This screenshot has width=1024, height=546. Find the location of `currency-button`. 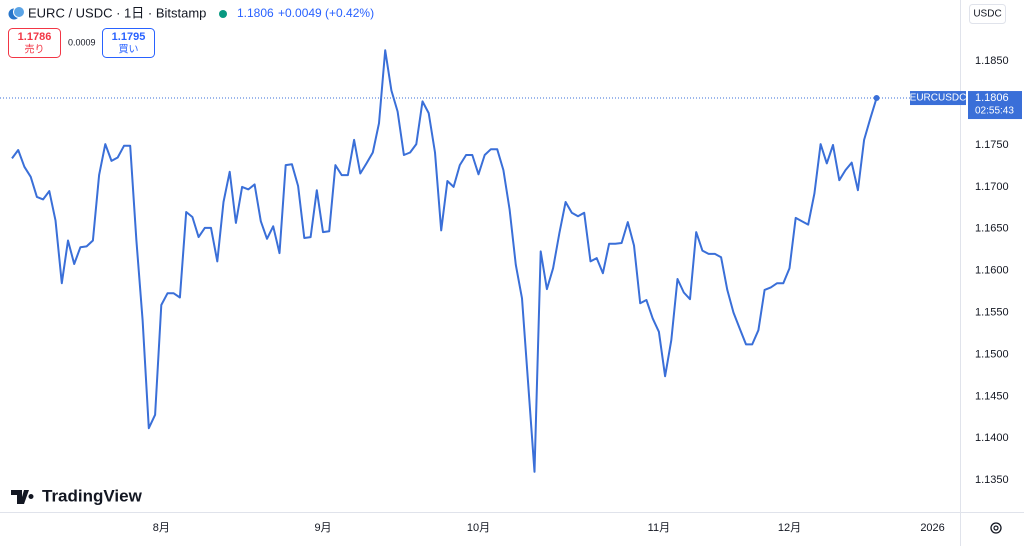

currency-button is located at coordinates (987, 14).